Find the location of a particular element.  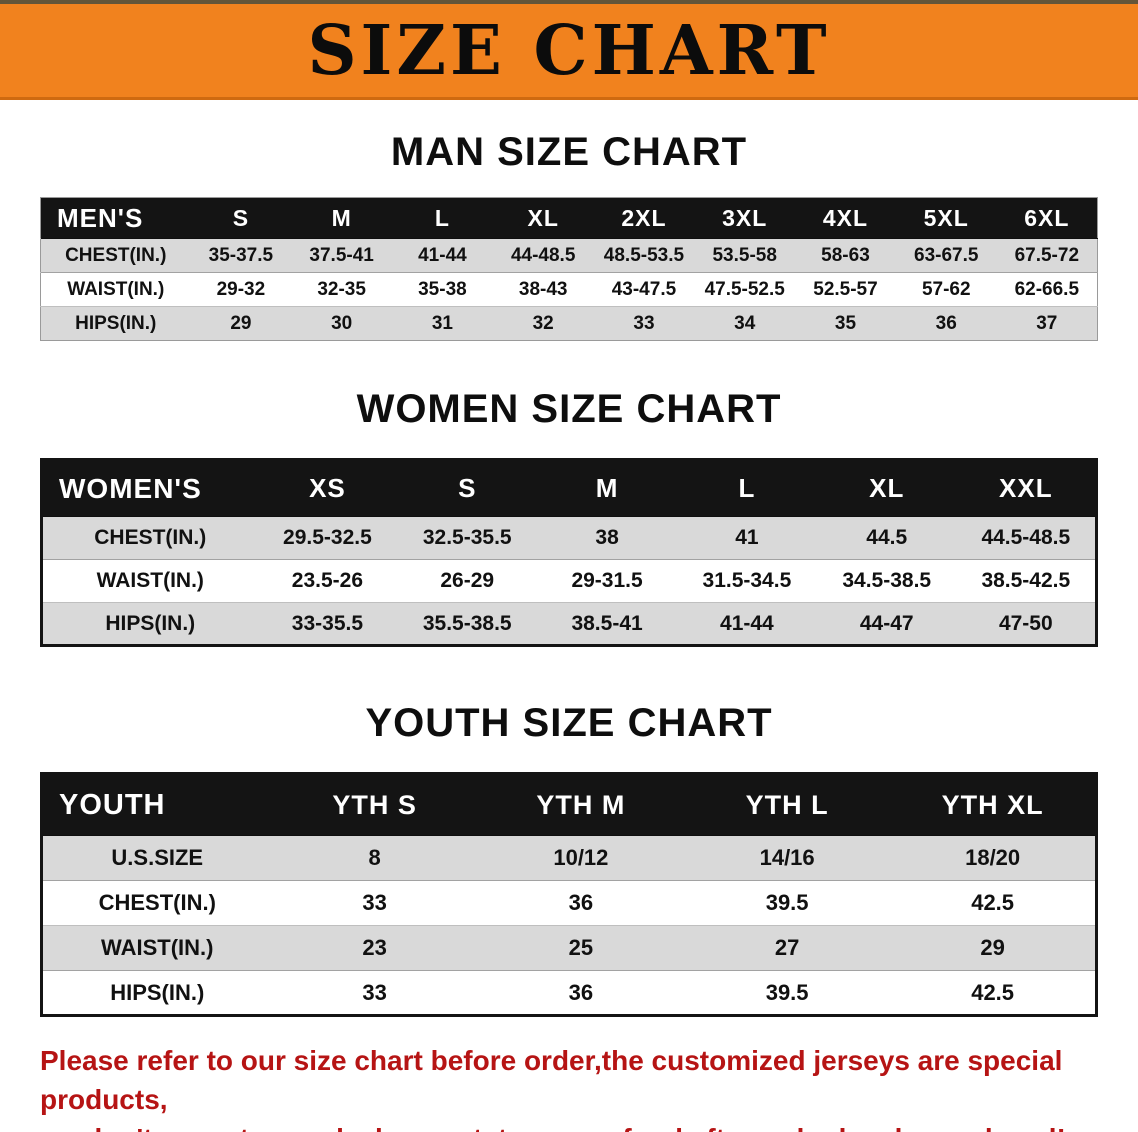

women-value-cell: 29-31.5 is located at coordinates (607, 581).